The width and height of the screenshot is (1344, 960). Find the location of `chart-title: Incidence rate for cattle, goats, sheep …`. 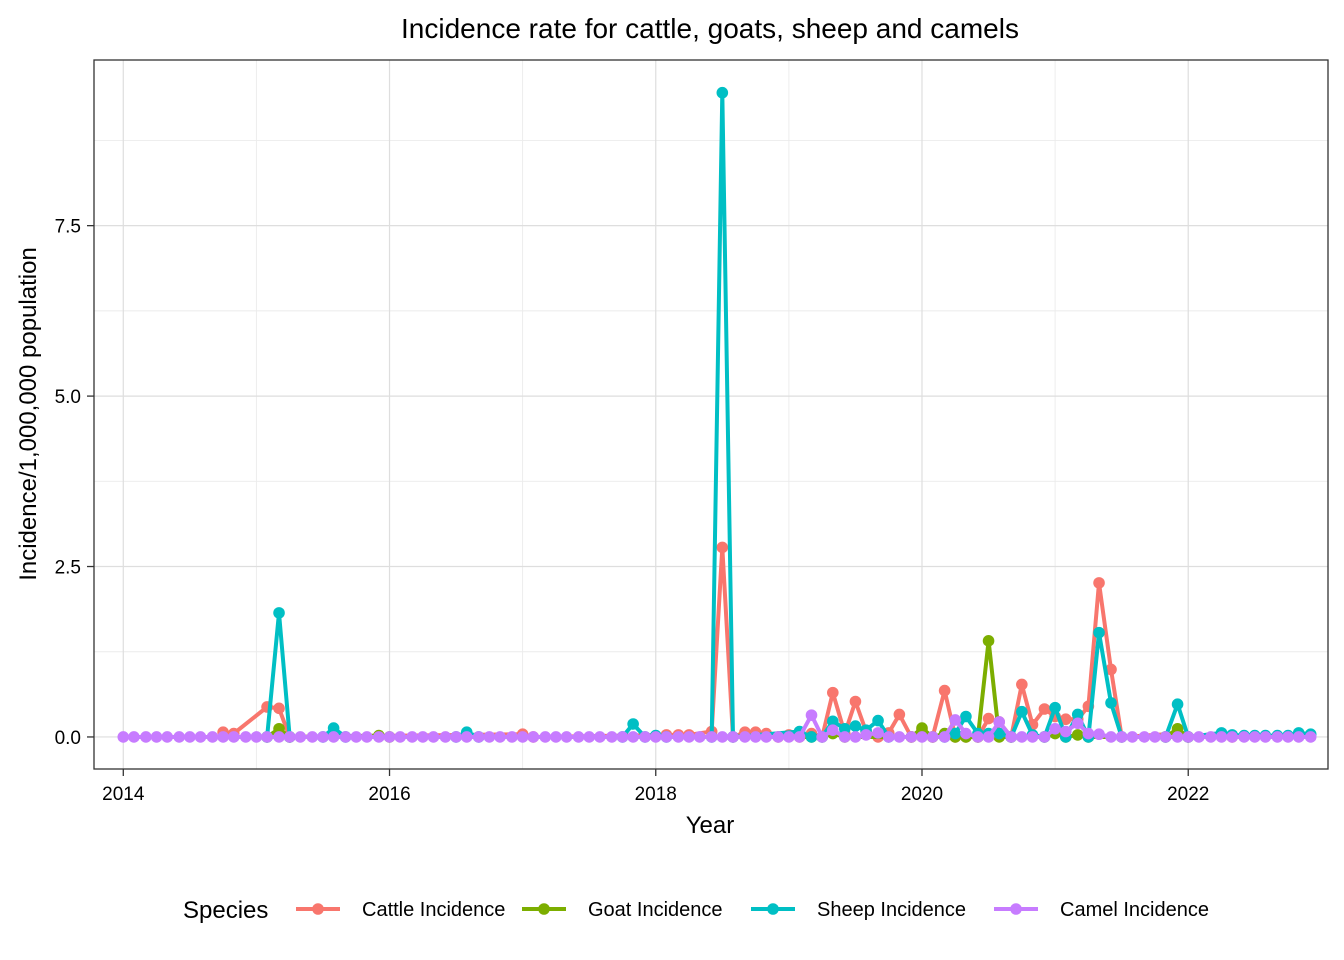

chart-title: Incidence rate for cattle, goats, sheep … is located at coordinates (710, 28).